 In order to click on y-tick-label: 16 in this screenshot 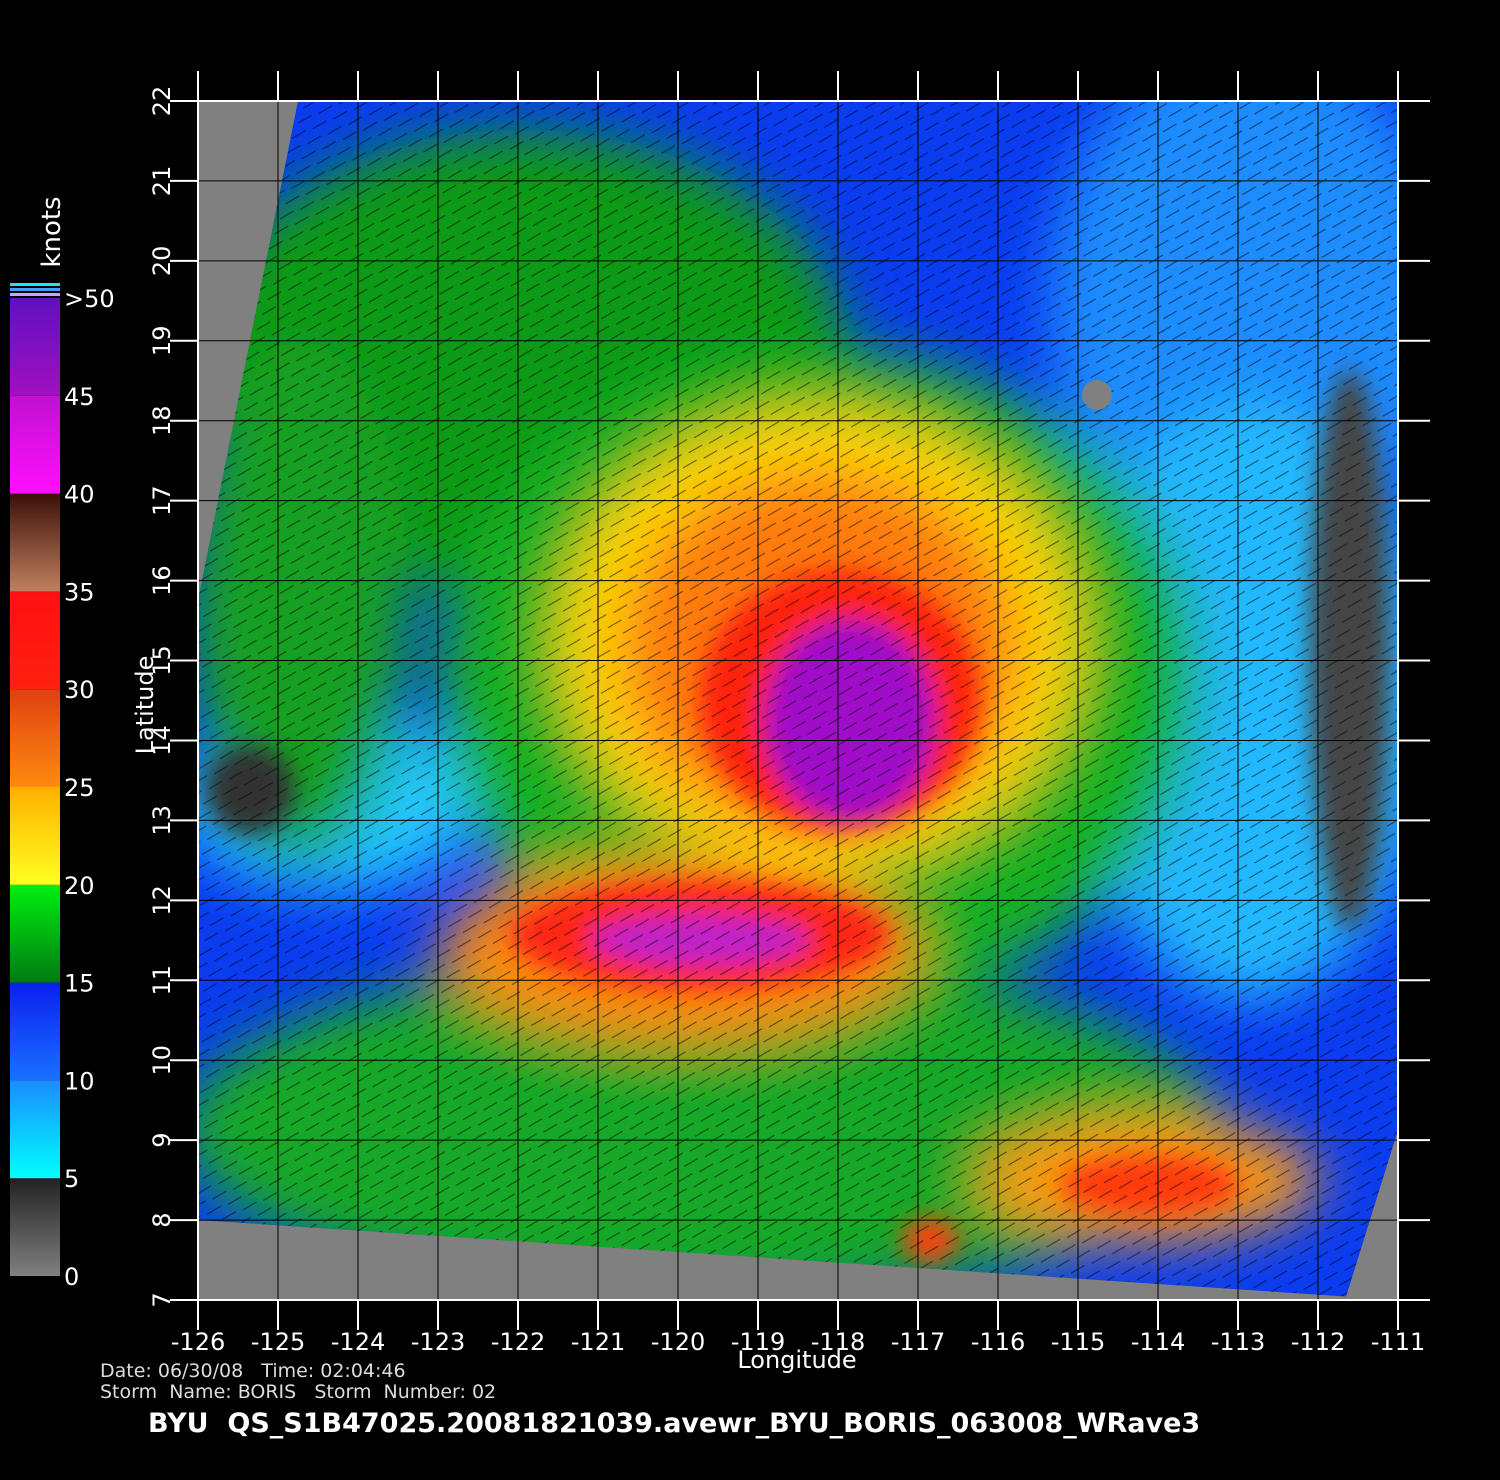, I will do `click(162, 580)`.